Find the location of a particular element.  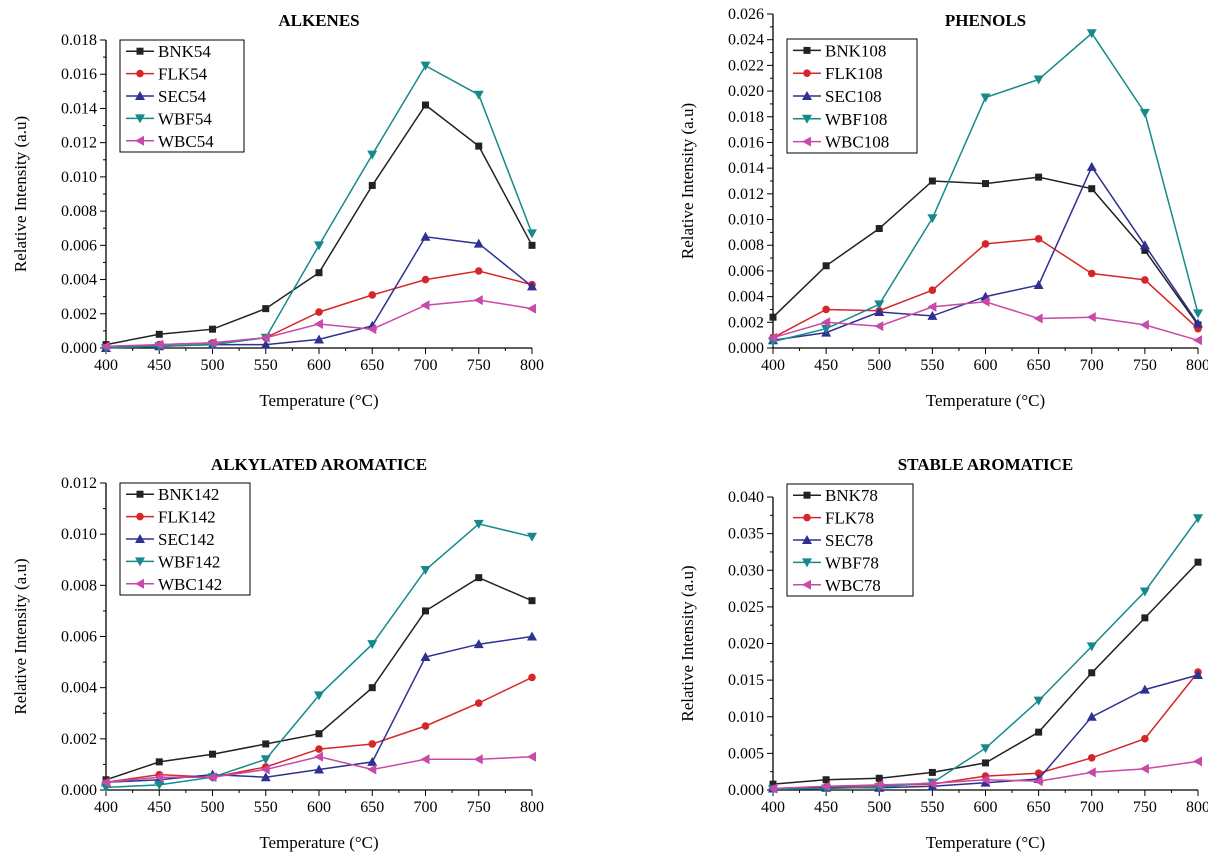

data-point-FLK54 is located at coordinates (478, 271).